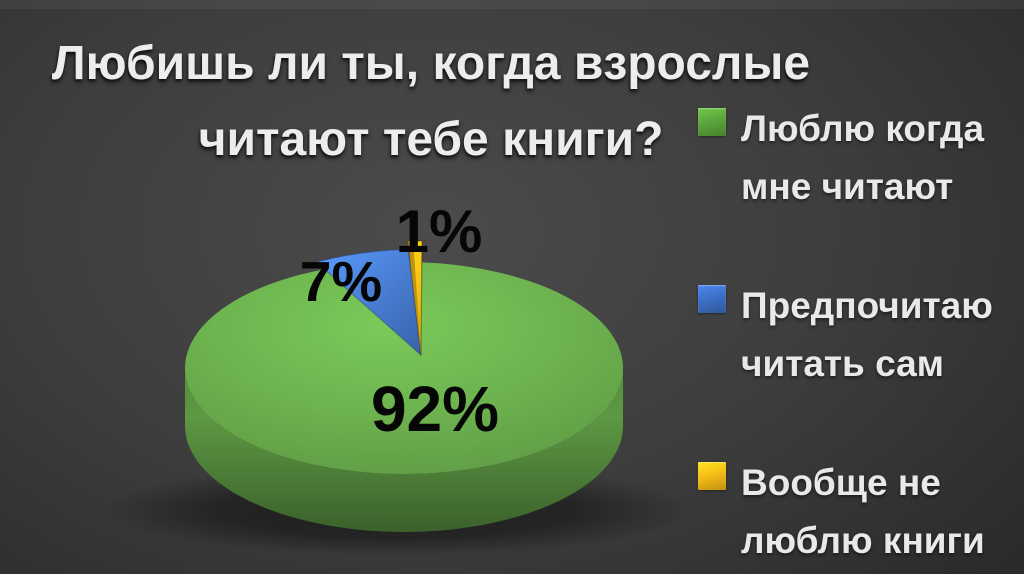  What do you see at coordinates (712, 476) in the screenshot?
I see `legend-swatch-yellow` at bounding box center [712, 476].